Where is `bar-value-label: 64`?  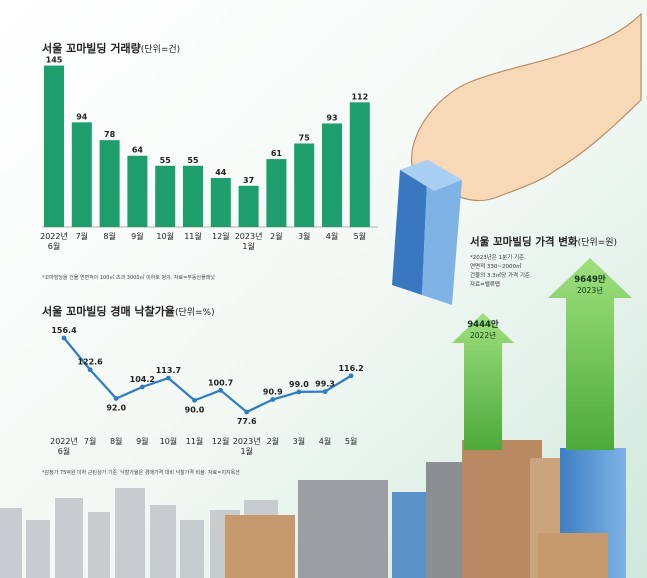 bar-value-label: 64 is located at coordinates (138, 150).